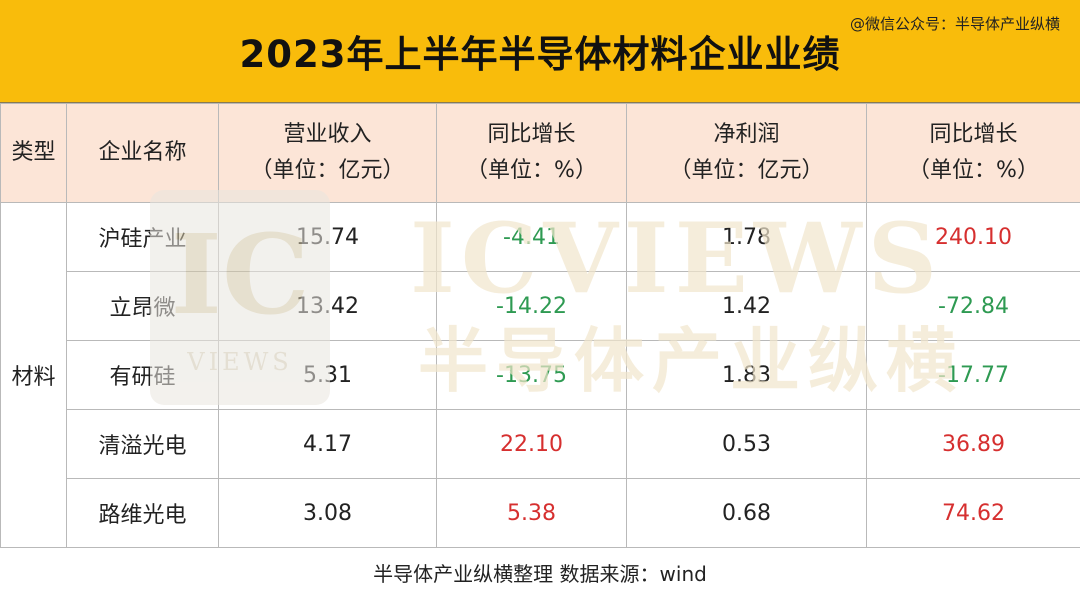 The width and height of the screenshot is (1080, 596). I want to click on profit-yoy-cell: -17.77, so click(973, 375).